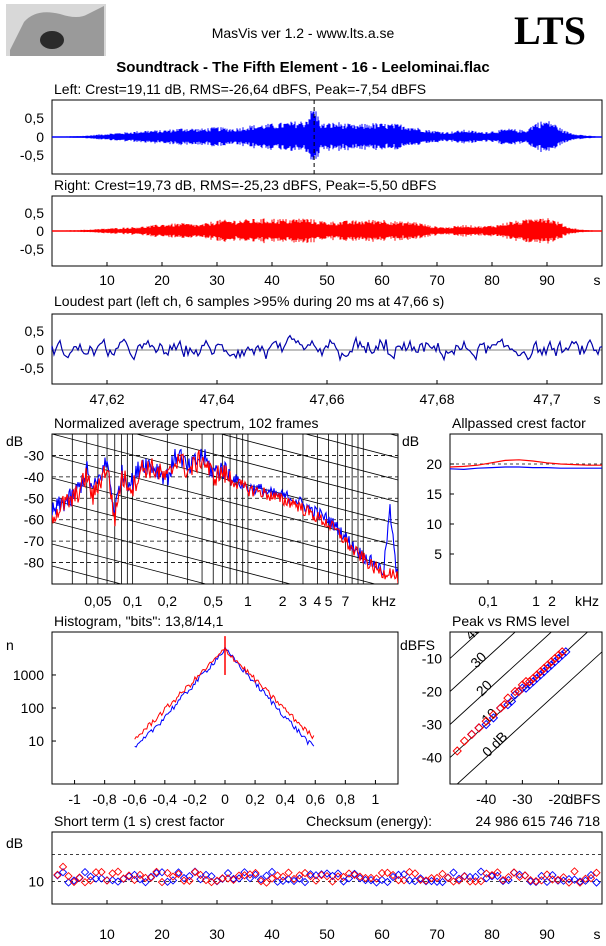 The width and height of the screenshot is (606, 946). What do you see at coordinates (35, 213) in the screenshot?
I see `right-ytick-1: 0,5` at bounding box center [35, 213].